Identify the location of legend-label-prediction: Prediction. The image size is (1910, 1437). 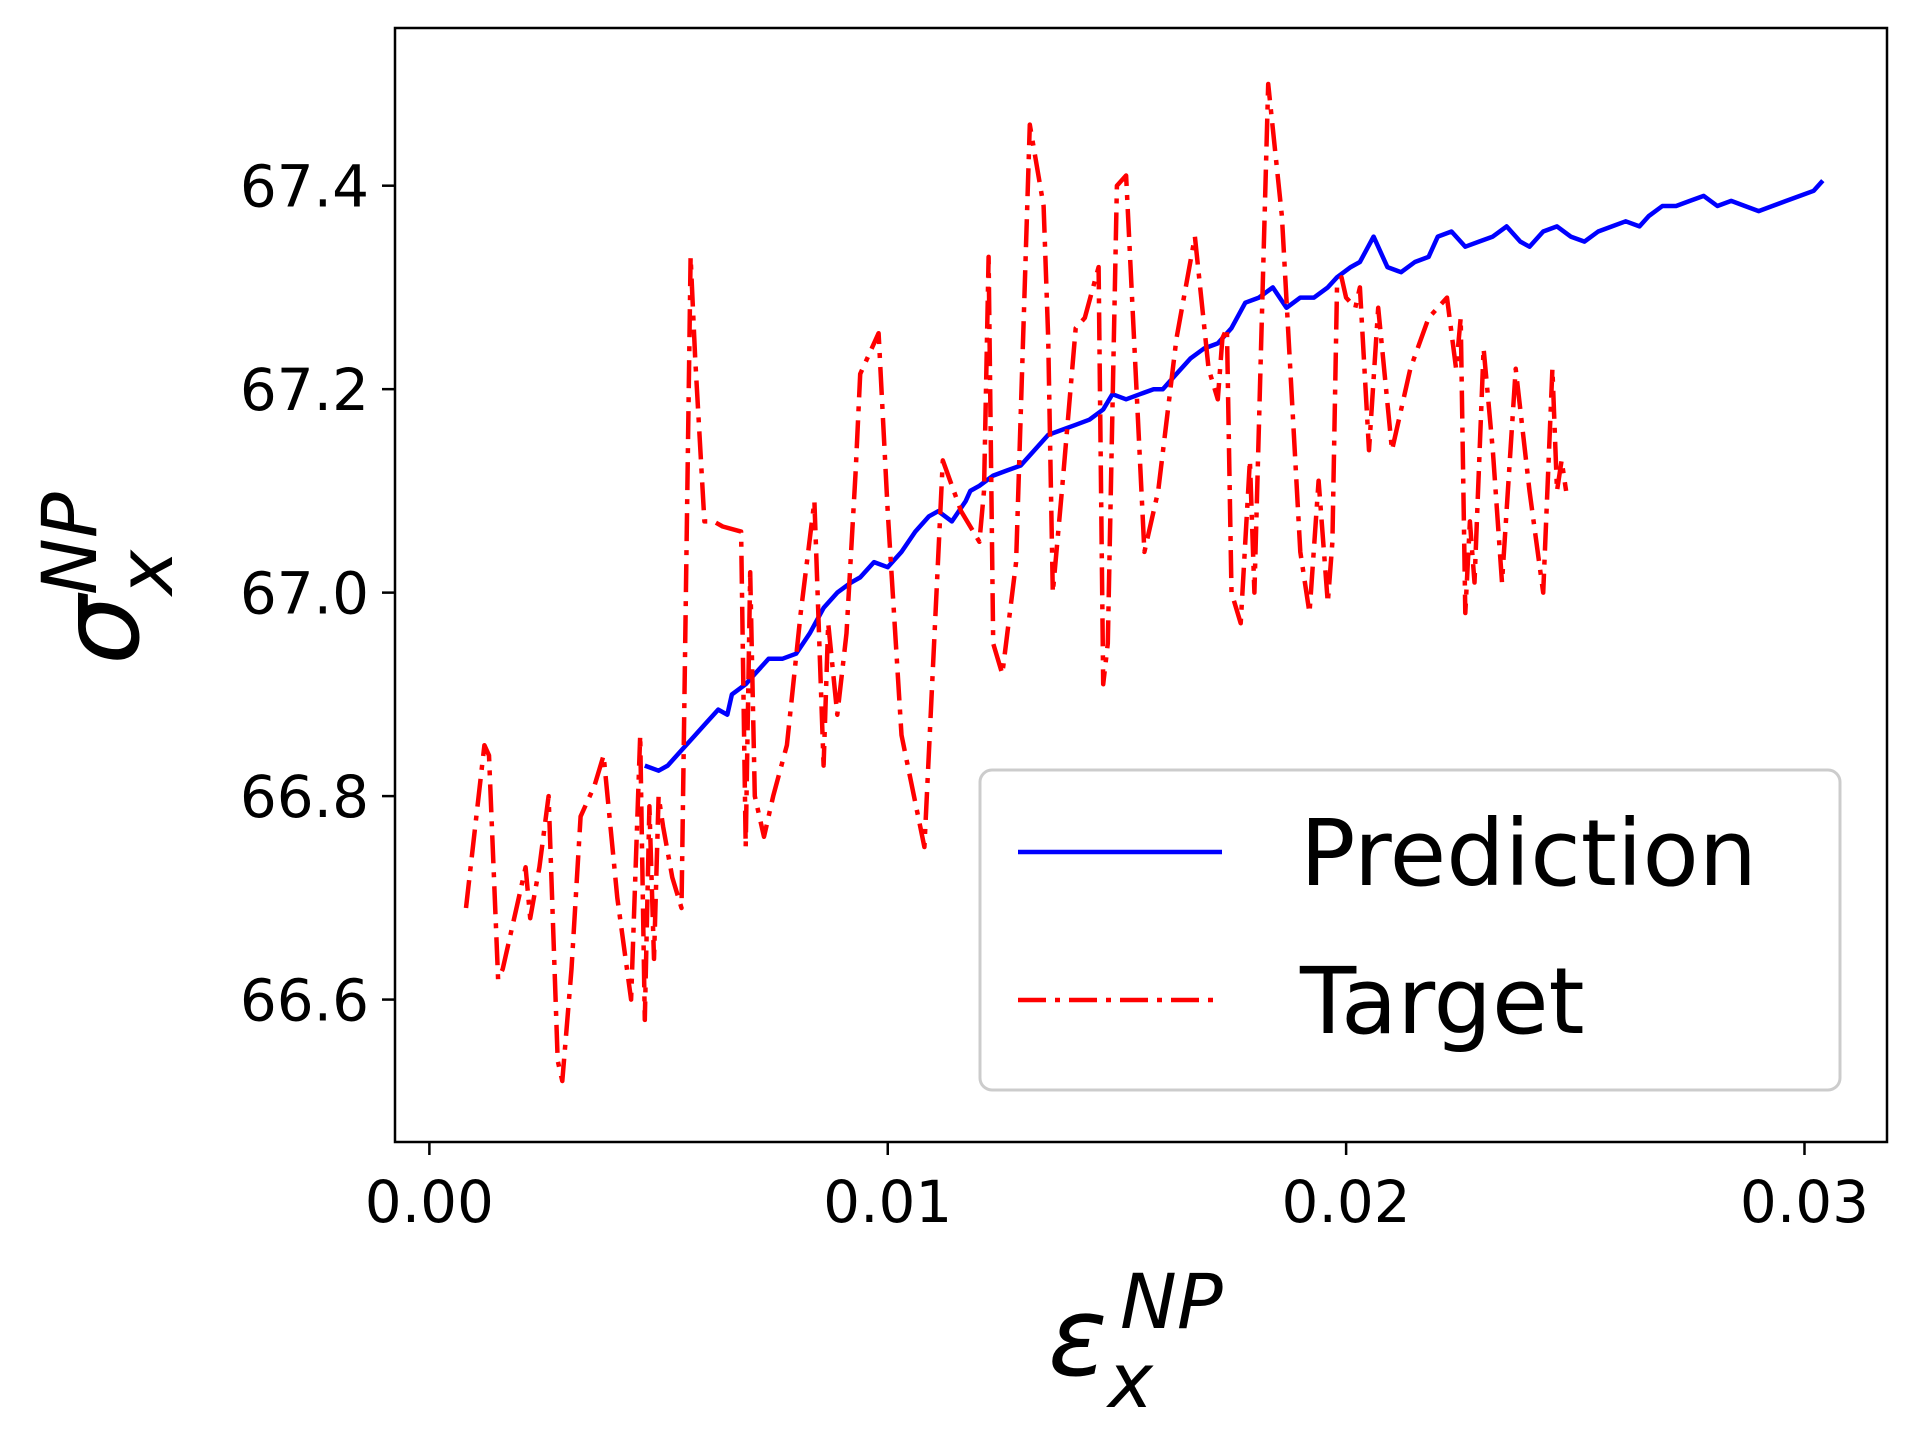
(1528, 853).